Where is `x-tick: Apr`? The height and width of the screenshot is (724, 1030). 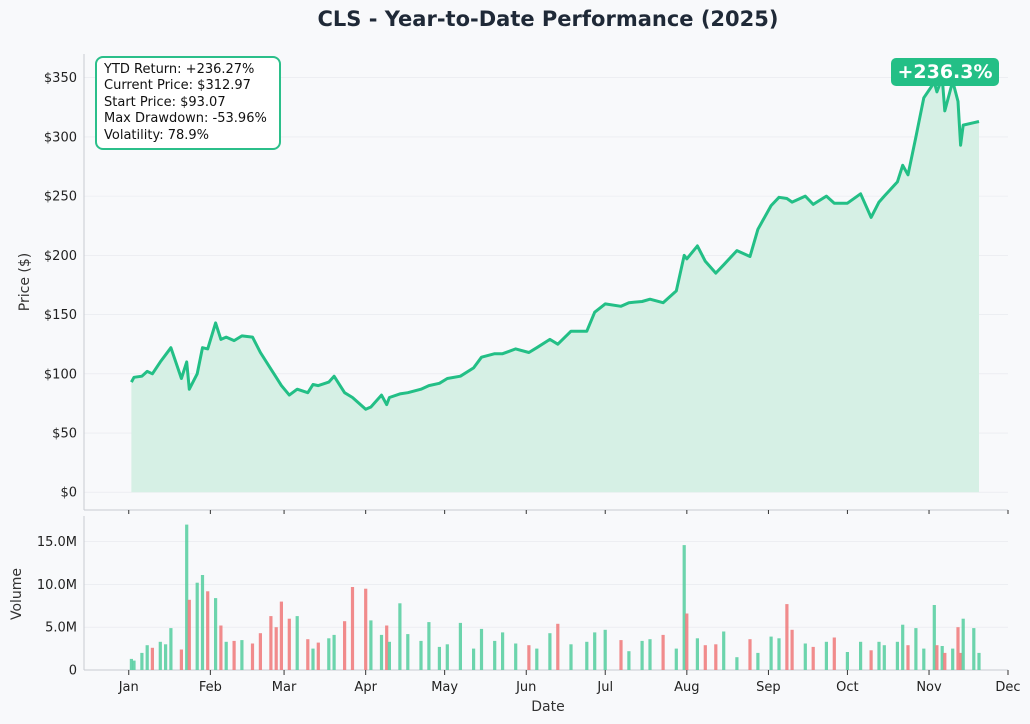
x-tick: Apr is located at coordinates (365, 687).